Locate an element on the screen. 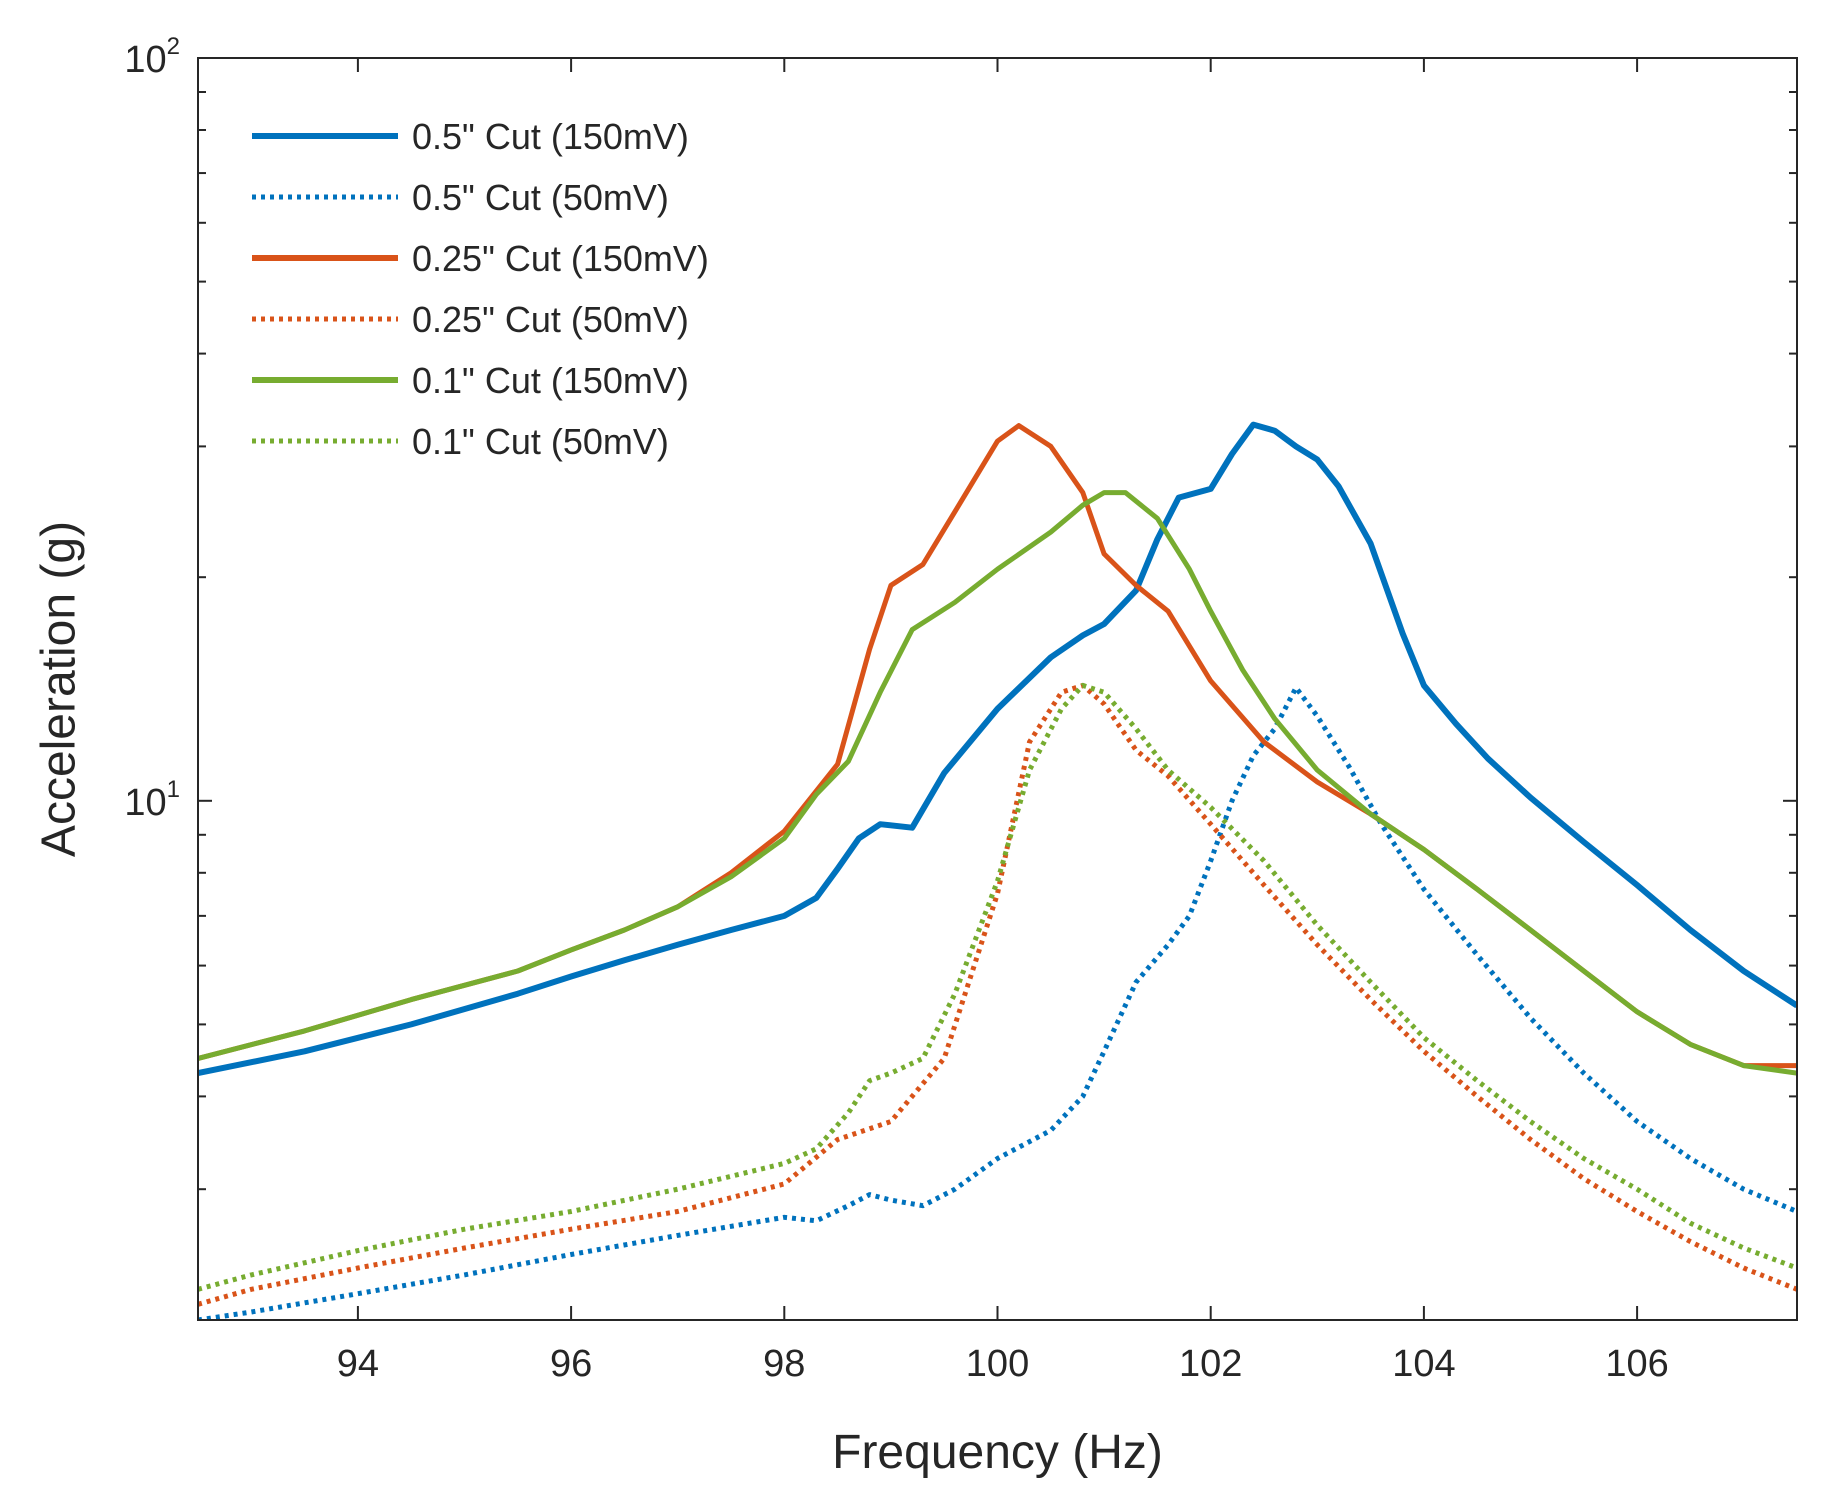  y-axis-label: Acceleration (g) is located at coordinates (59, 689).